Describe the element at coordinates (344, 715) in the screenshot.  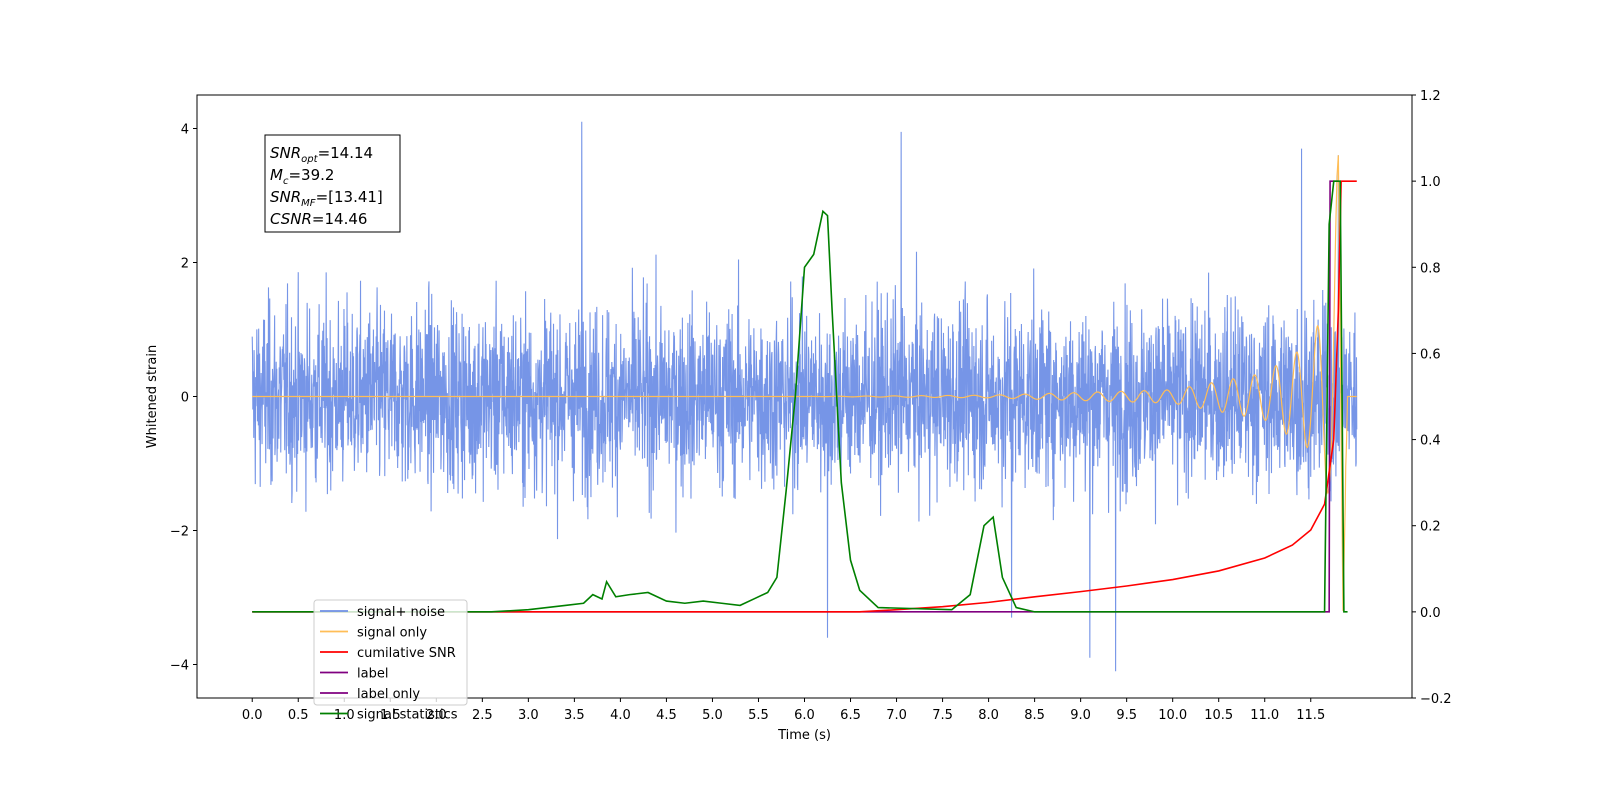
I see `x-tick-label: 1.0` at that location.